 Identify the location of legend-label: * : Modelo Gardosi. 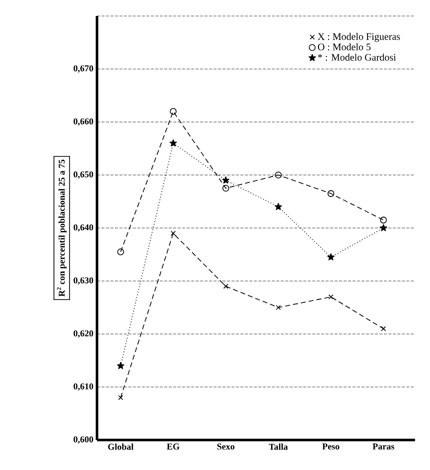
(357, 57).